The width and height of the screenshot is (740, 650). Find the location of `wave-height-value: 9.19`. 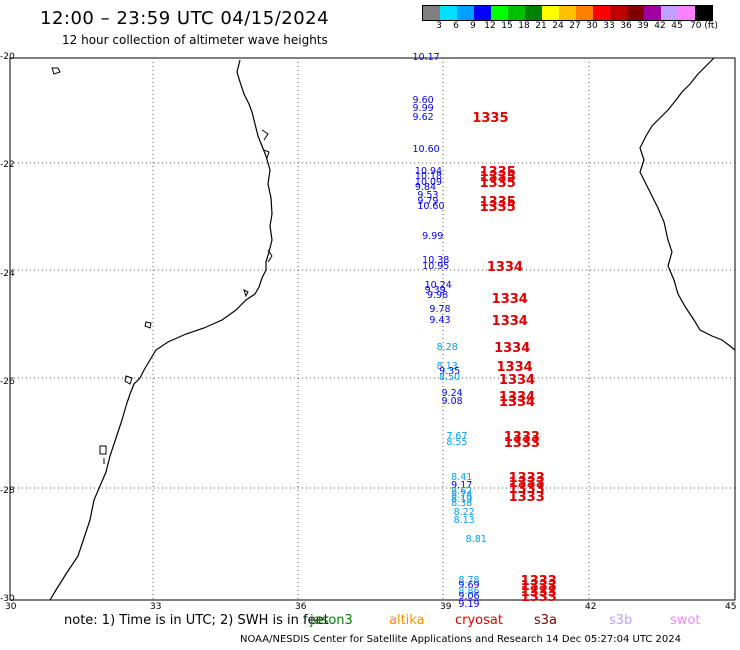

wave-height-value: 9.19 is located at coordinates (469, 605).